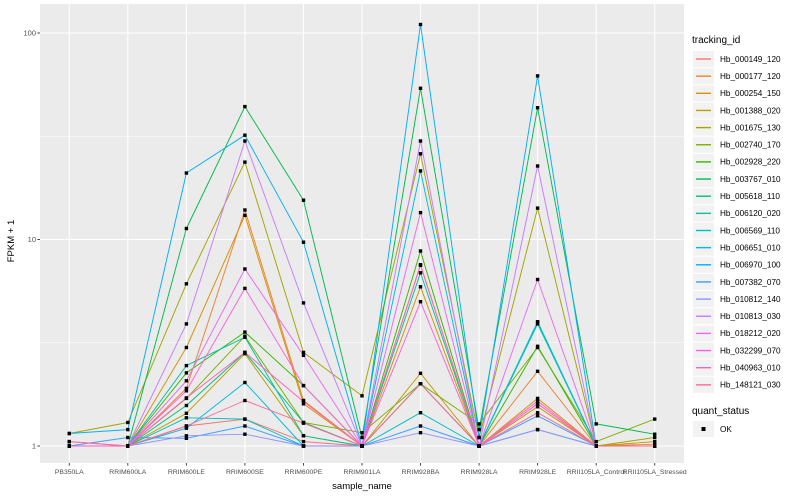 This screenshot has height=500, width=800. I want to click on legend-item-label: Hb_003767_010, so click(750, 179).